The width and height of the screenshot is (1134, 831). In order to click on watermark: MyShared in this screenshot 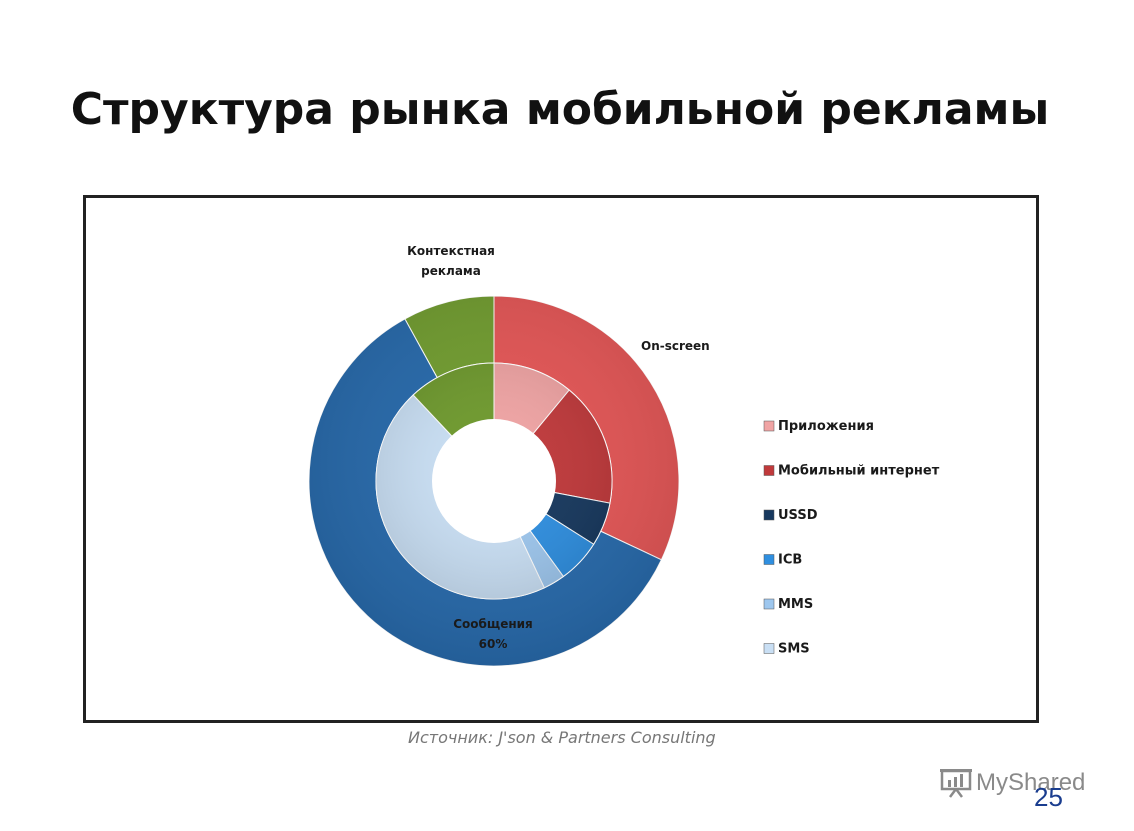, I will do `click(1012, 783)`.